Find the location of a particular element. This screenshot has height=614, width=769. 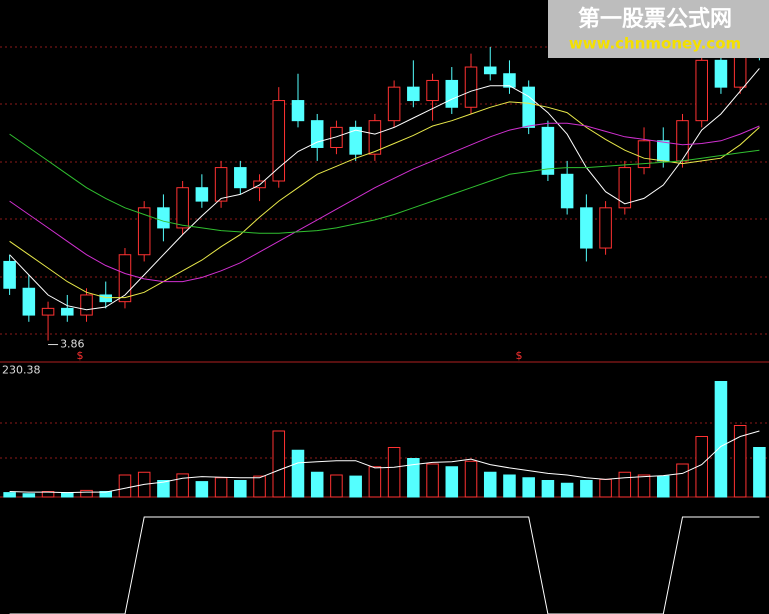

watermark-box is located at coordinates (658, 29).